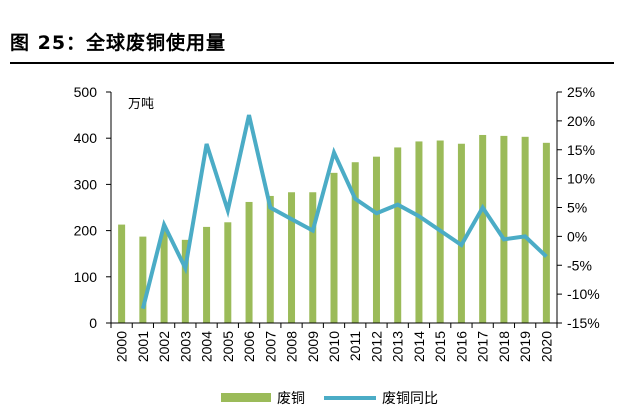 The image size is (624, 416). I want to click on bar-2008, so click(292, 257).